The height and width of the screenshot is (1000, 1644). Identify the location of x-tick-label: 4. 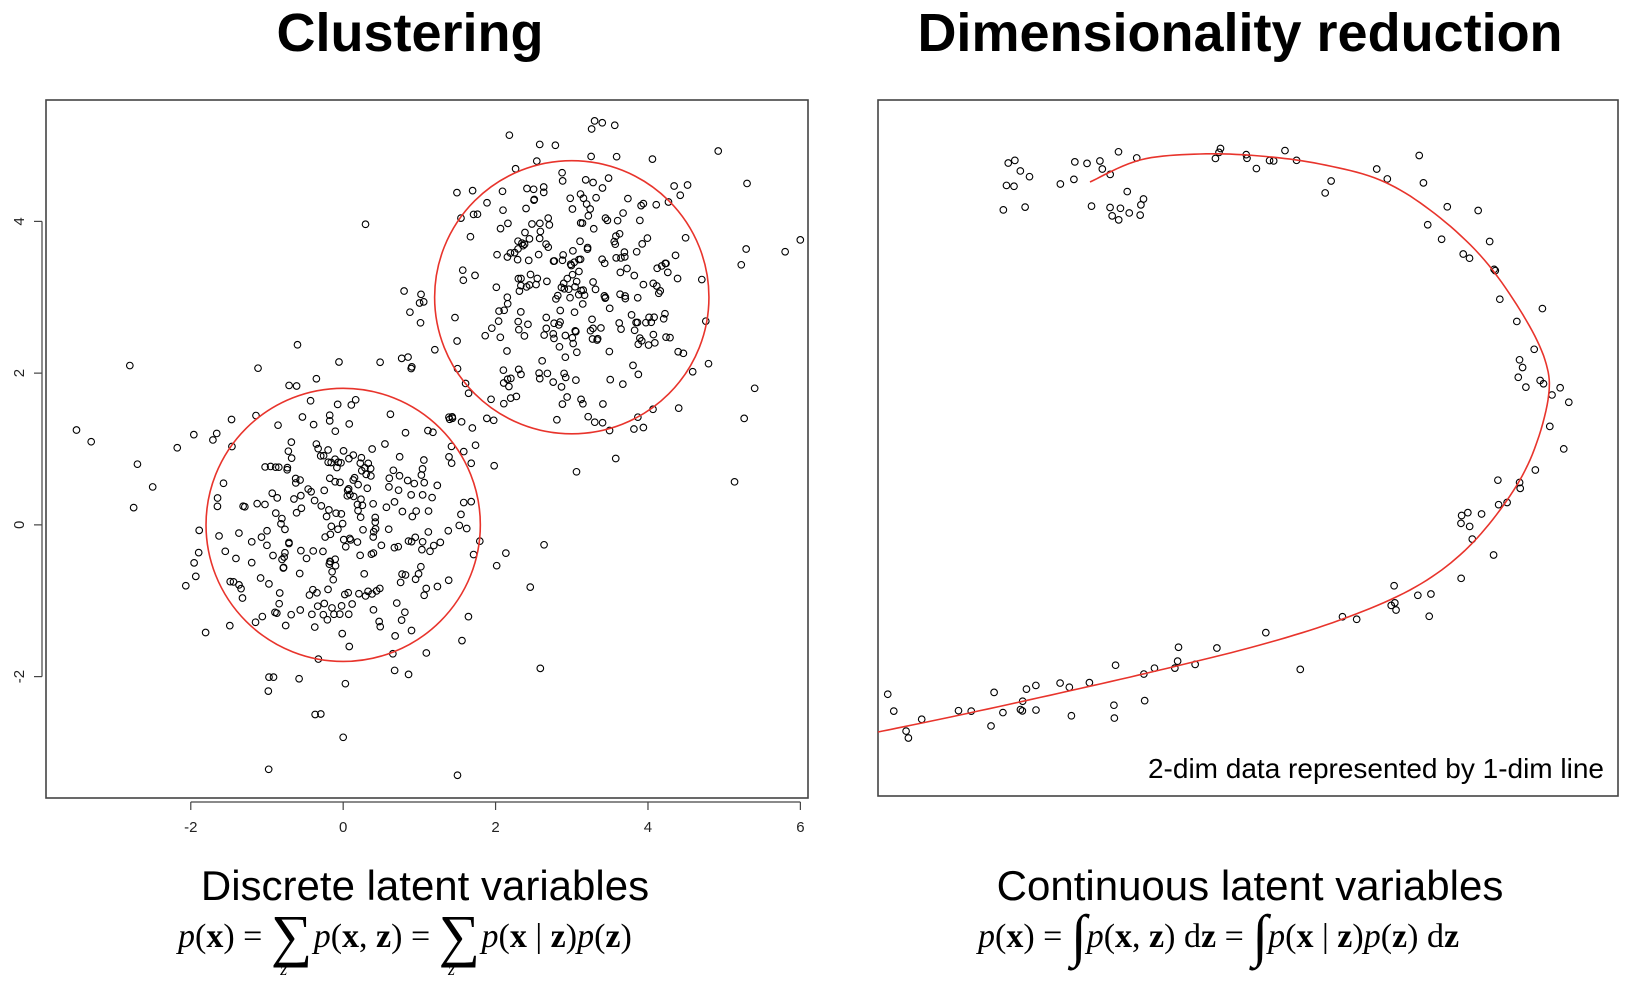
(648, 827).